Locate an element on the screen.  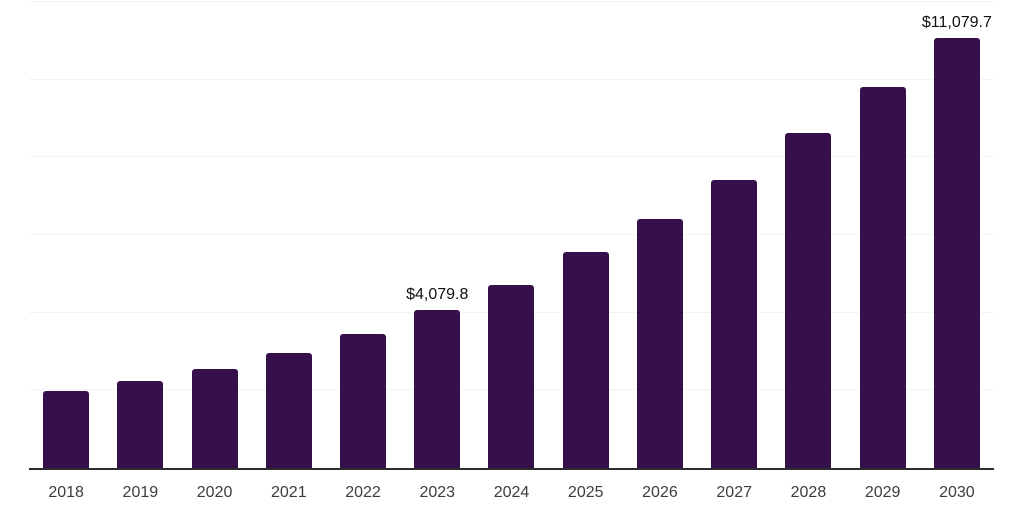
bar-band-2022 is located at coordinates (363, 235).